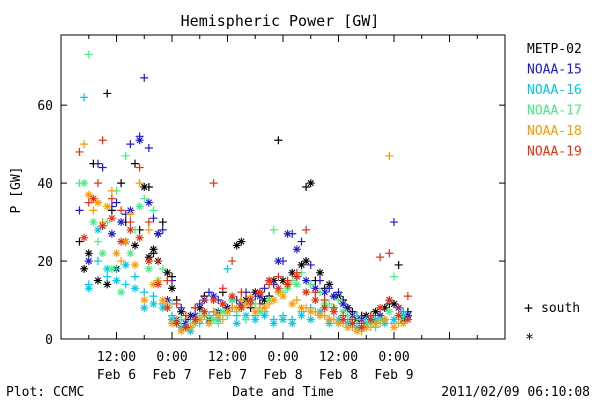 This screenshot has width=600, height=400. What do you see at coordinates (554, 152) in the screenshot?
I see `legend-entry-noaa-19: NOAA-19` at bounding box center [554, 152].